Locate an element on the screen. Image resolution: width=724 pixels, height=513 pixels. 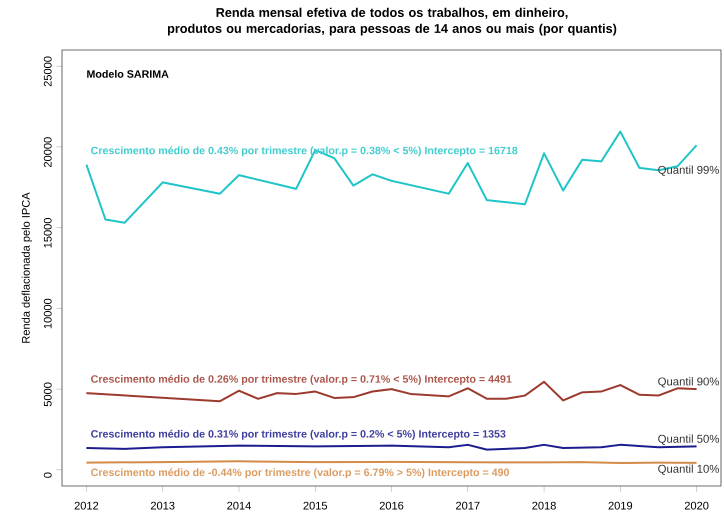
y-tick-label: 10000 is located at coordinates (48, 313).